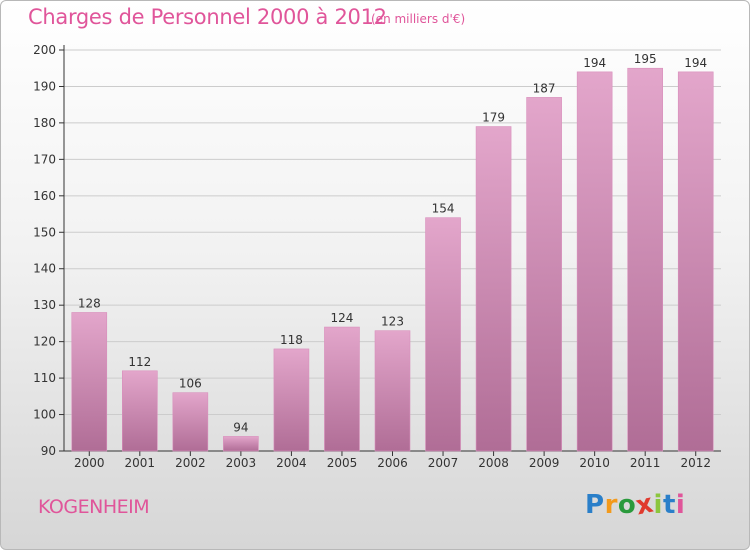 The image size is (750, 550). What do you see at coordinates (190, 422) in the screenshot?
I see `bar-2002` at bounding box center [190, 422].